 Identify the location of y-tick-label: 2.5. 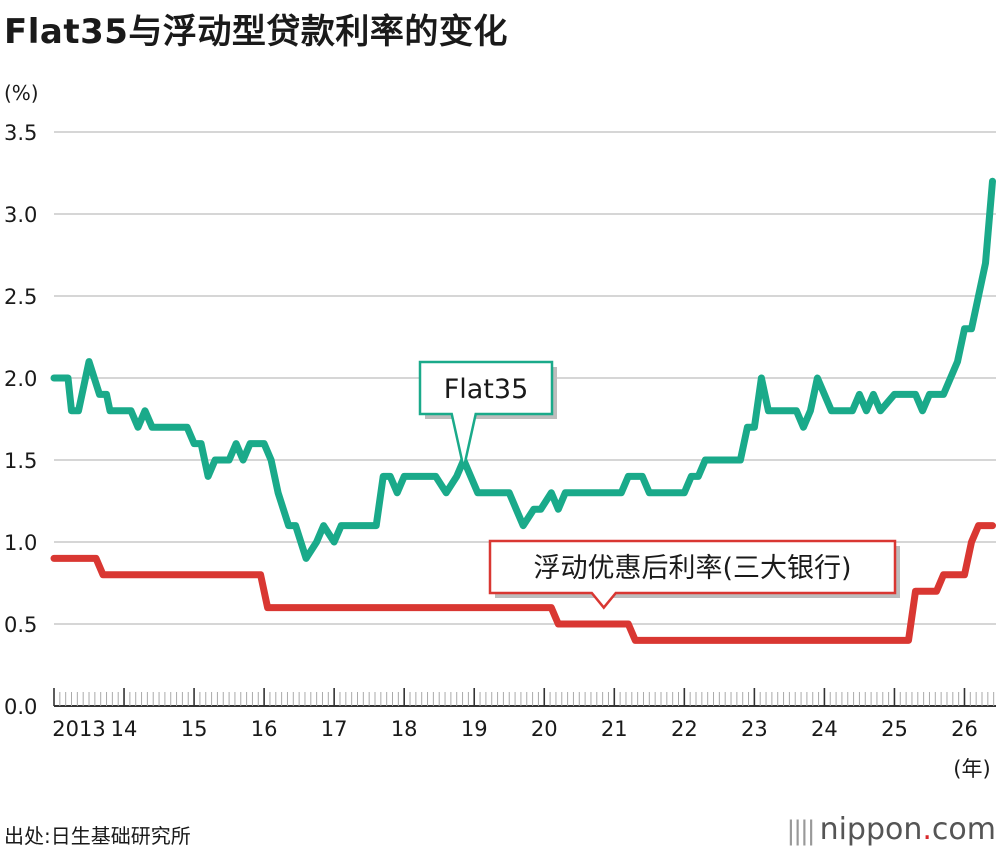
(20, 297).